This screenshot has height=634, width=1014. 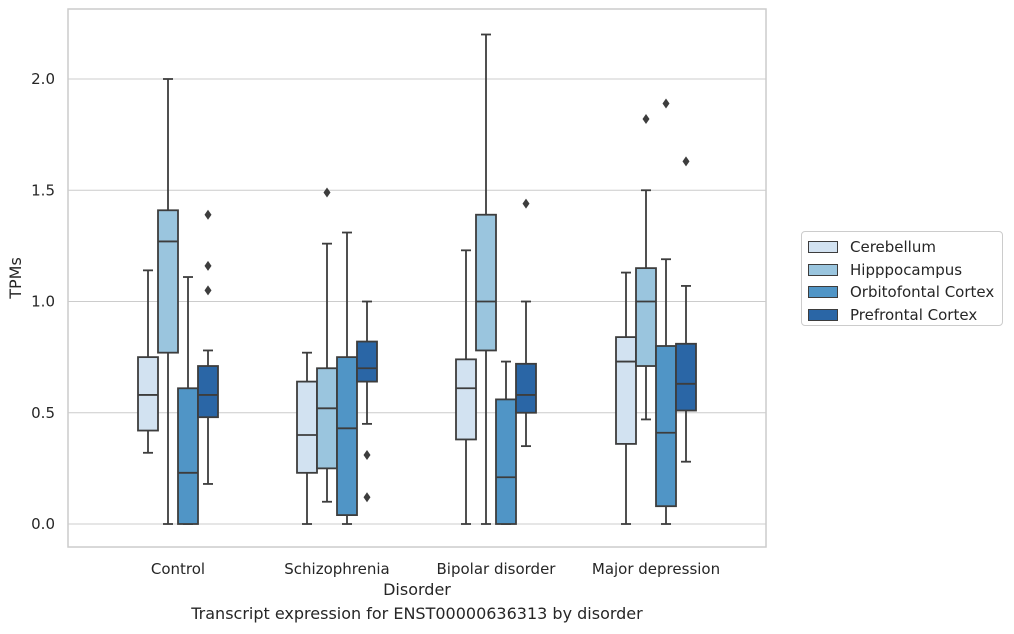 I want to click on x-axis-label: Disorder, so click(x=417, y=589).